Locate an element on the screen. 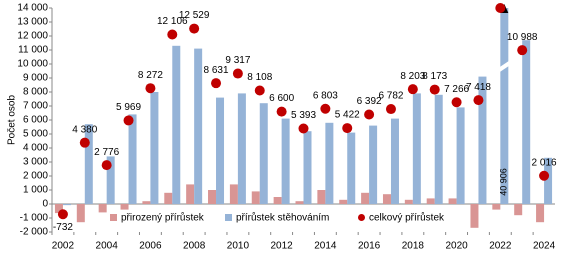  data-label: 5 969 is located at coordinates (128, 107).